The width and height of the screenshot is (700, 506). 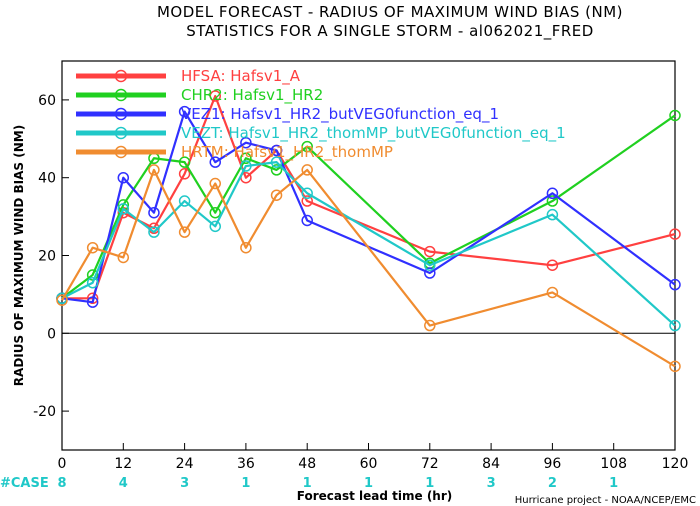 What do you see at coordinates (430, 464) in the screenshot?
I see `x-tick-label: 72` at bounding box center [430, 464].